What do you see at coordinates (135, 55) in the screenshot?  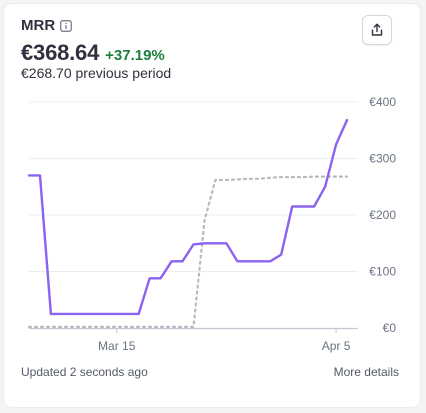 I see `change-percent: +37.19%` at bounding box center [135, 55].